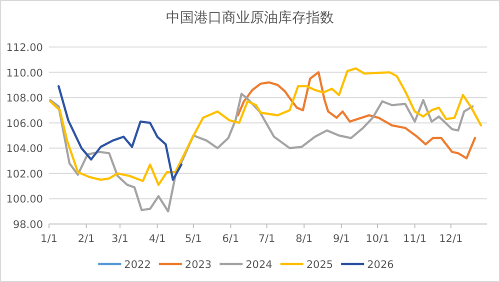 Image resolution: width=500 pixels, height=282 pixels. What do you see at coordinates (378, 239) in the screenshot?
I see `x-tick-label: 10/1` at bounding box center [378, 239].